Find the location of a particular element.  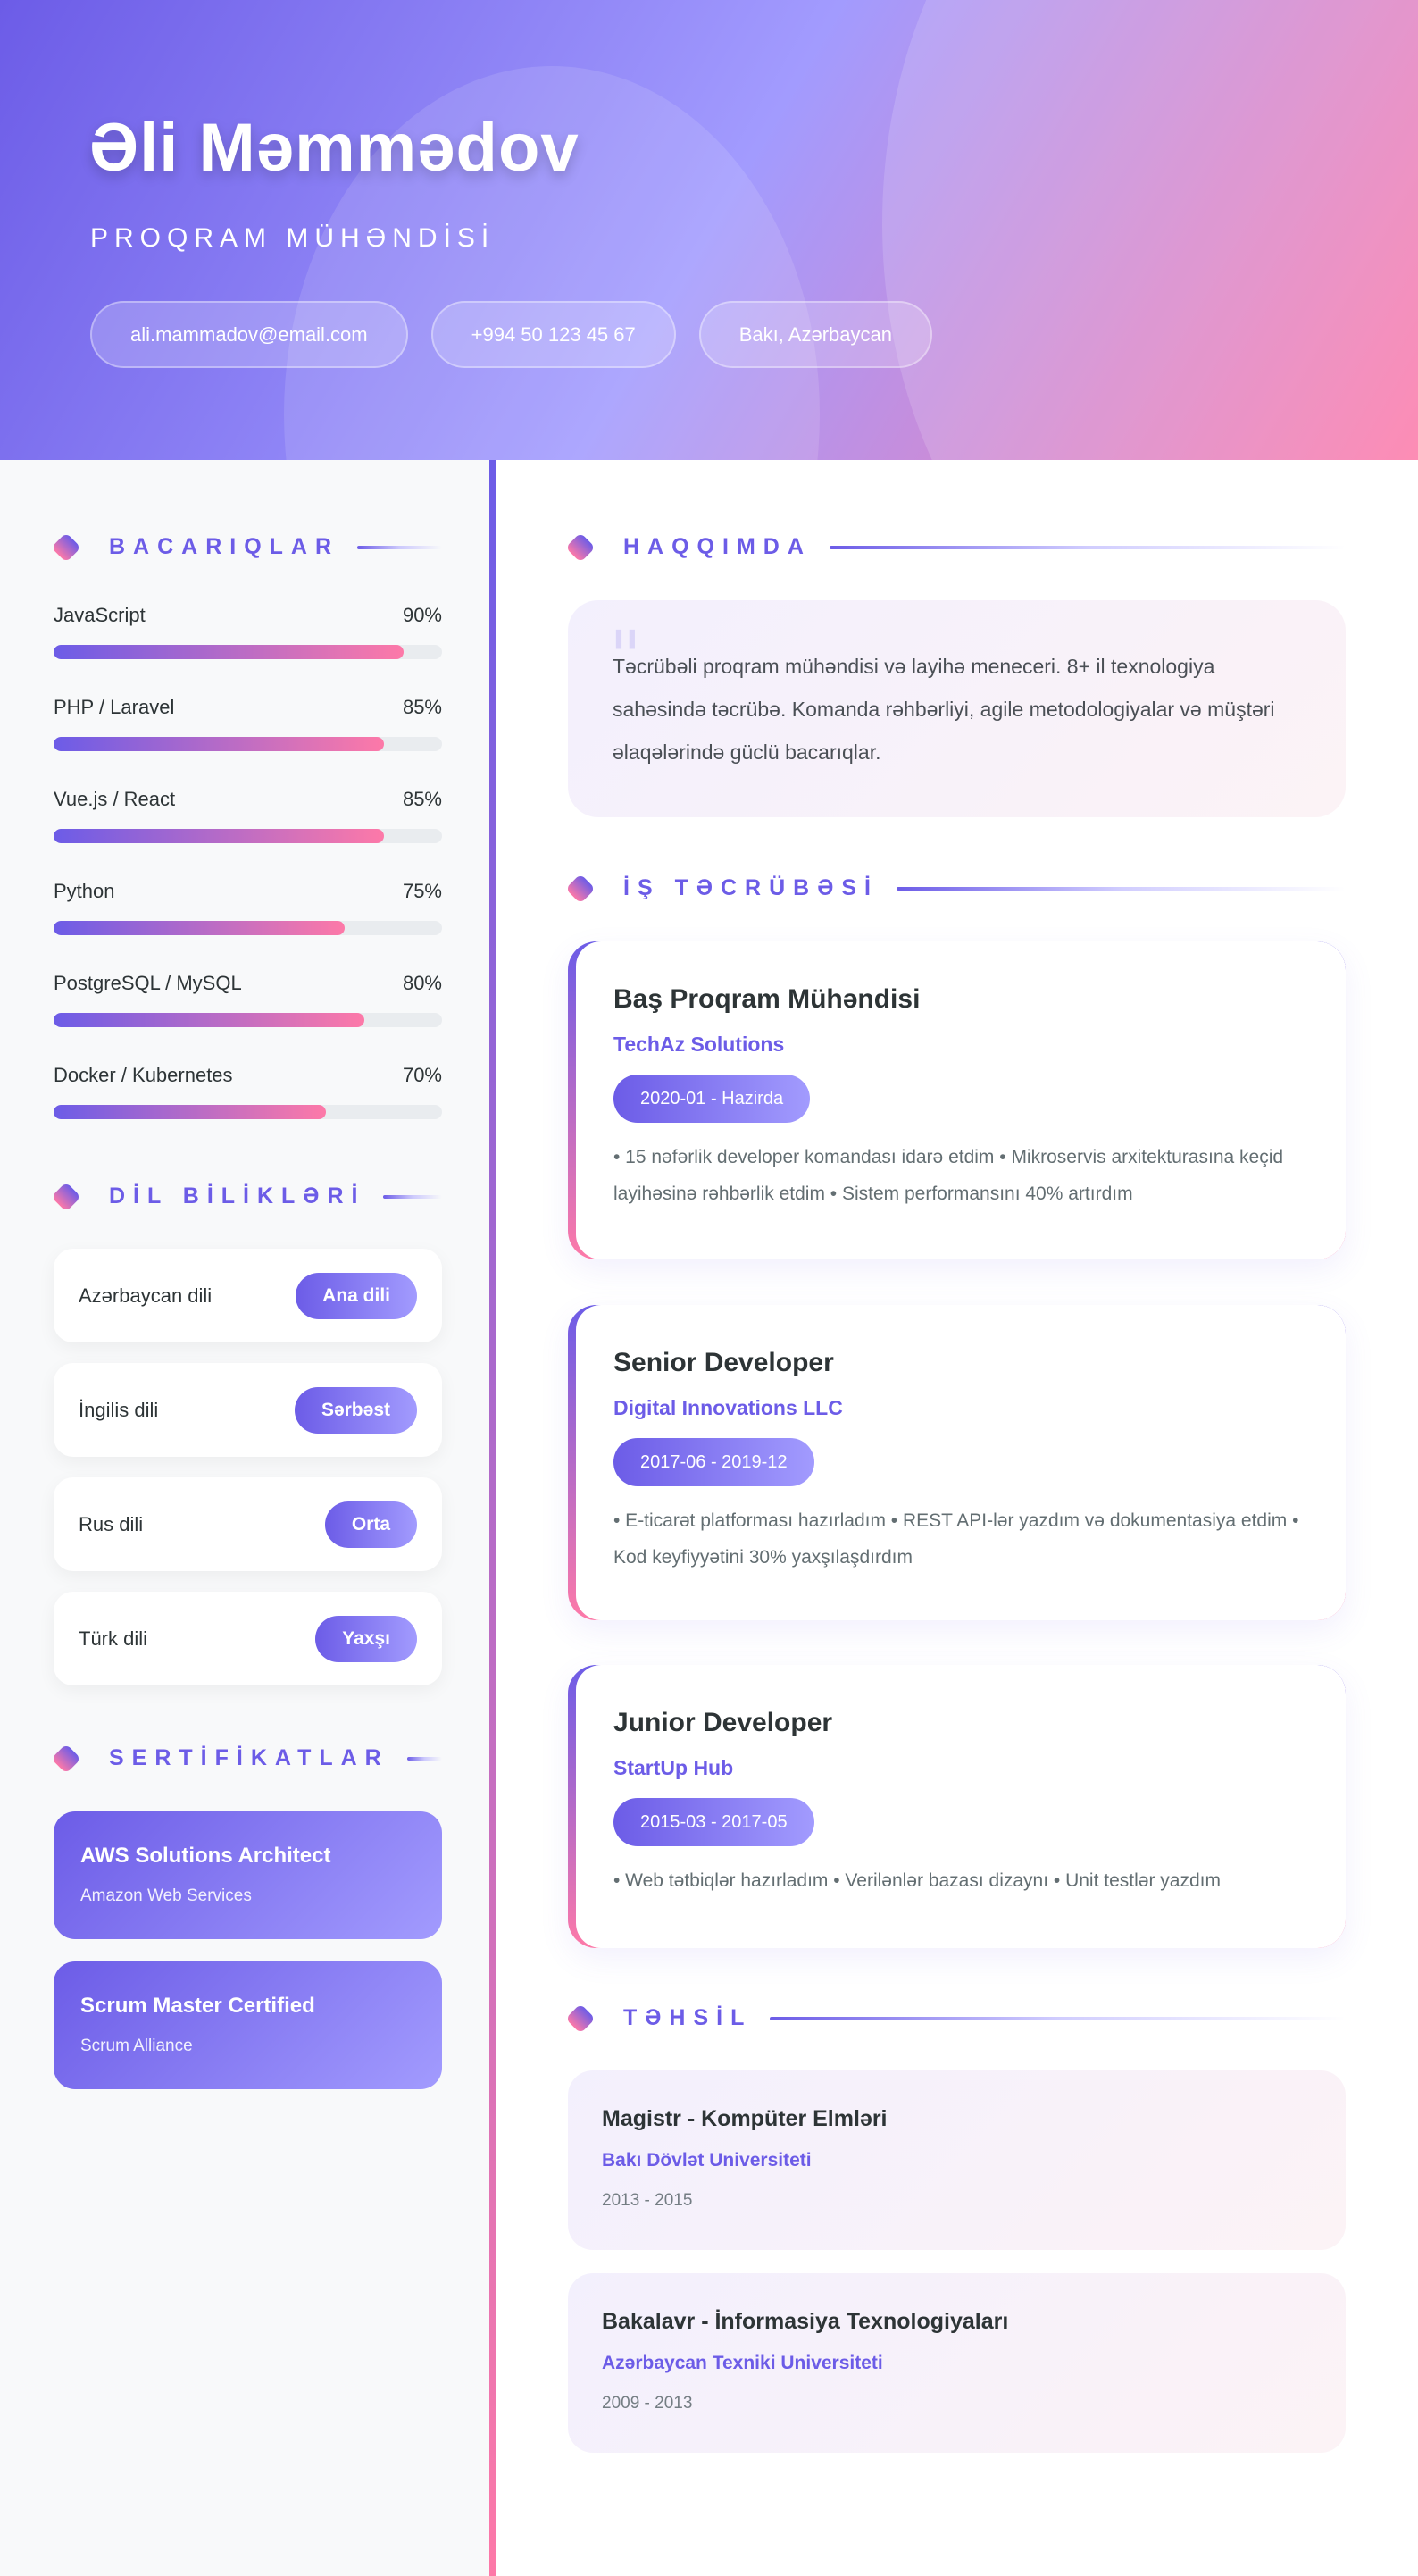

section-experience-header: İŞ TƏCRÜBƏSİ is located at coordinates (955, 889).